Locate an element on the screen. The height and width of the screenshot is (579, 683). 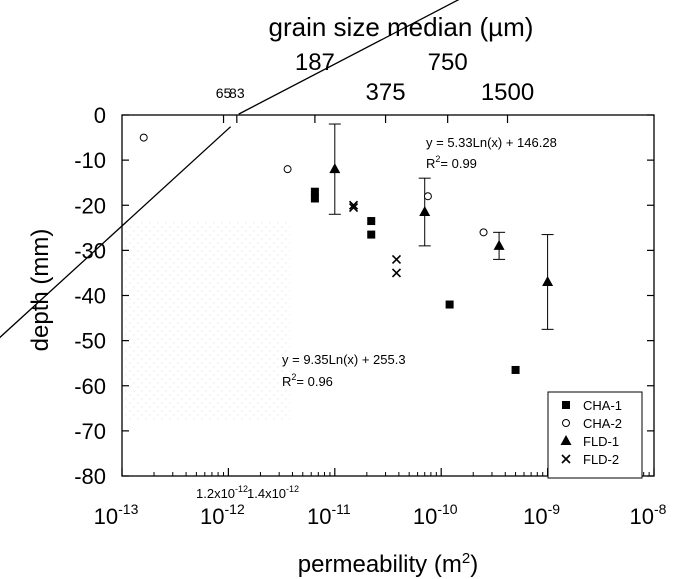
x-tick-exp: -13 is located at coordinates (128, 509).